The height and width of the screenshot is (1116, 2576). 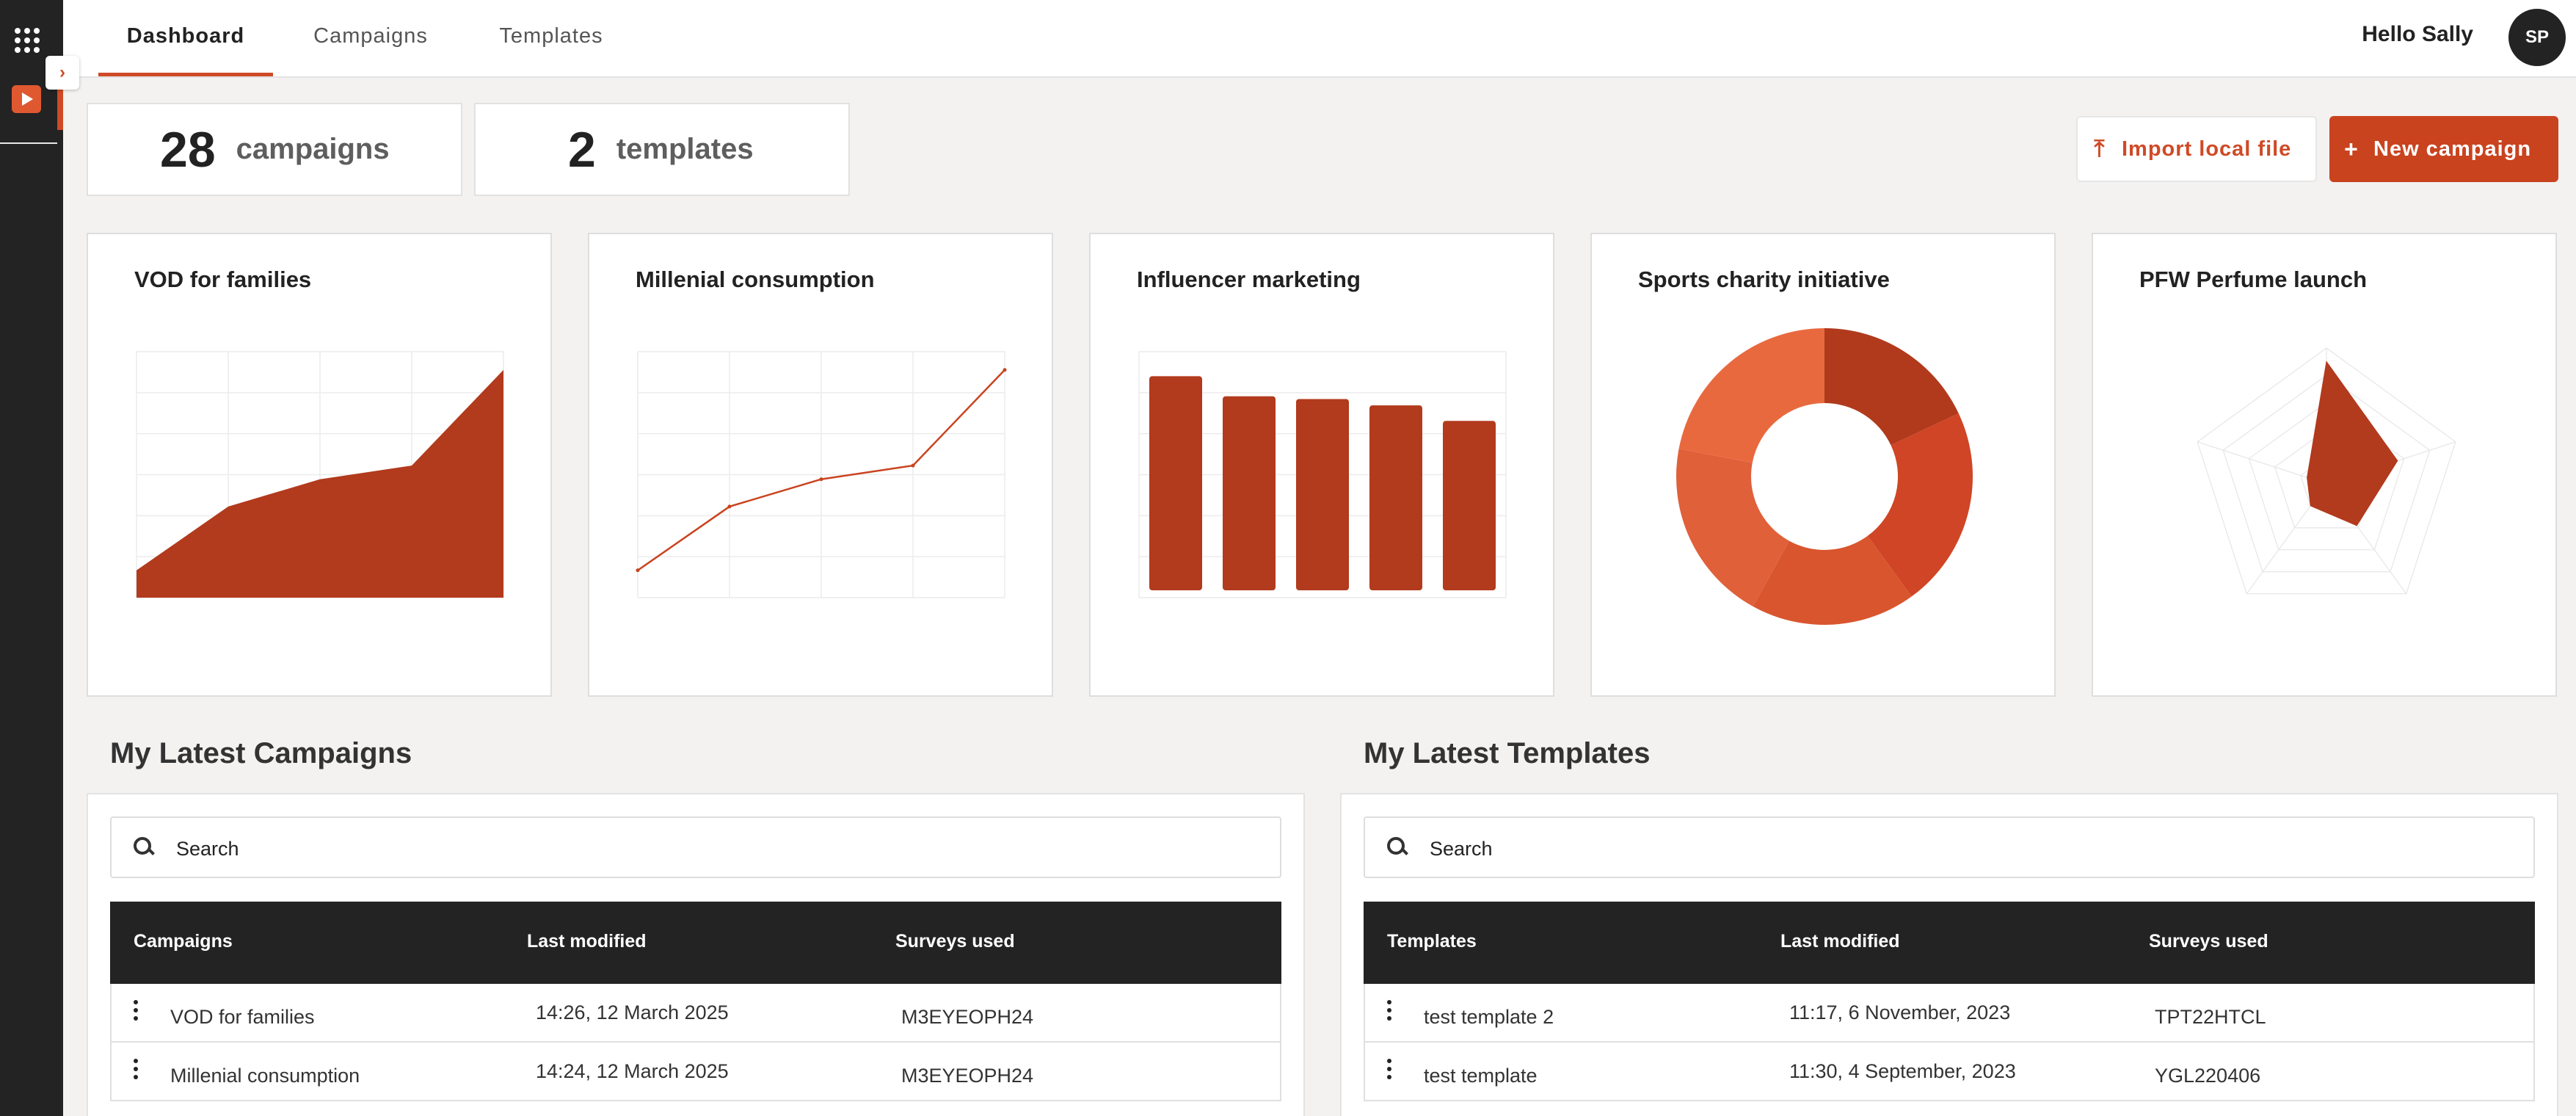 What do you see at coordinates (261, 753) in the screenshot?
I see `latest-campaigns-title: My Latest Campaigns` at bounding box center [261, 753].